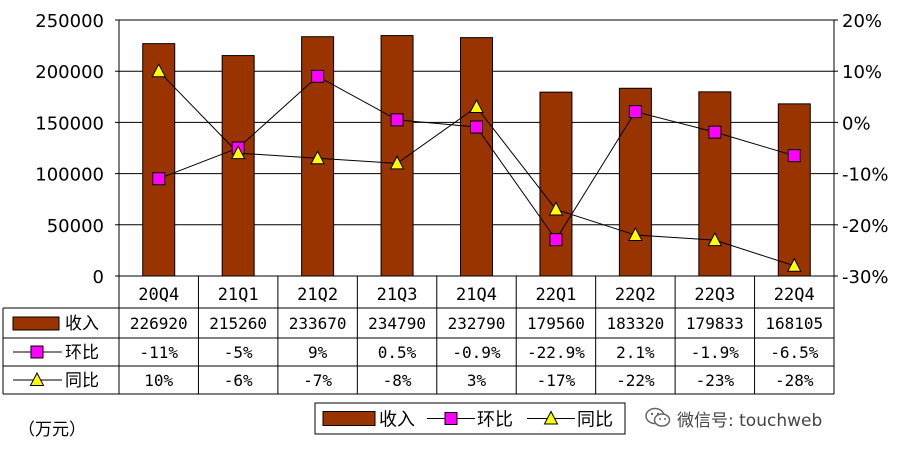 Image resolution: width=898 pixels, height=456 pixels. Describe the element at coordinates (82, 381) in the screenshot. I see `row-label-yoy: 同比` at that location.